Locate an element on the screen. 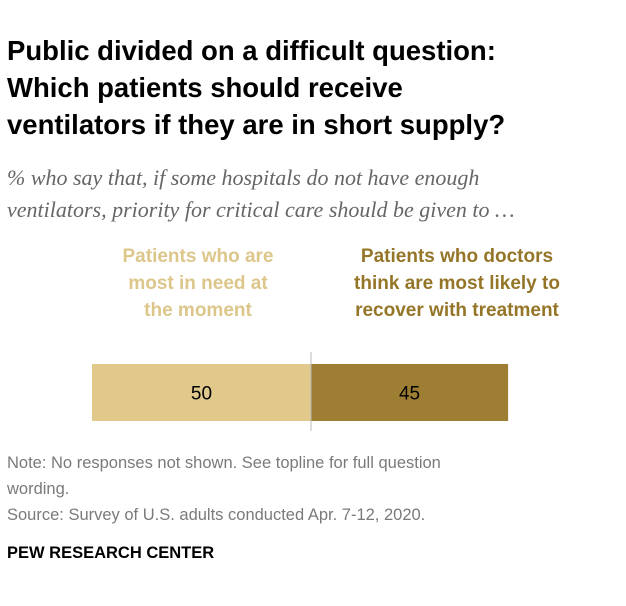 The height and width of the screenshot is (606, 626). value-label-most-in-need: 50 is located at coordinates (201, 394).